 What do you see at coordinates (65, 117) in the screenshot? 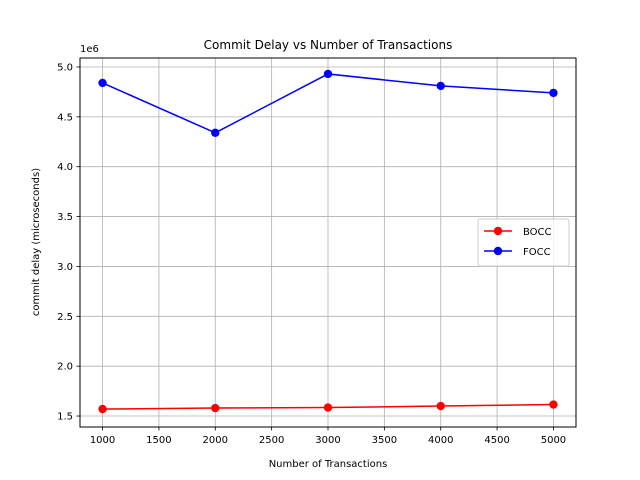
I see `y-tick-label: 4.5` at bounding box center [65, 117].